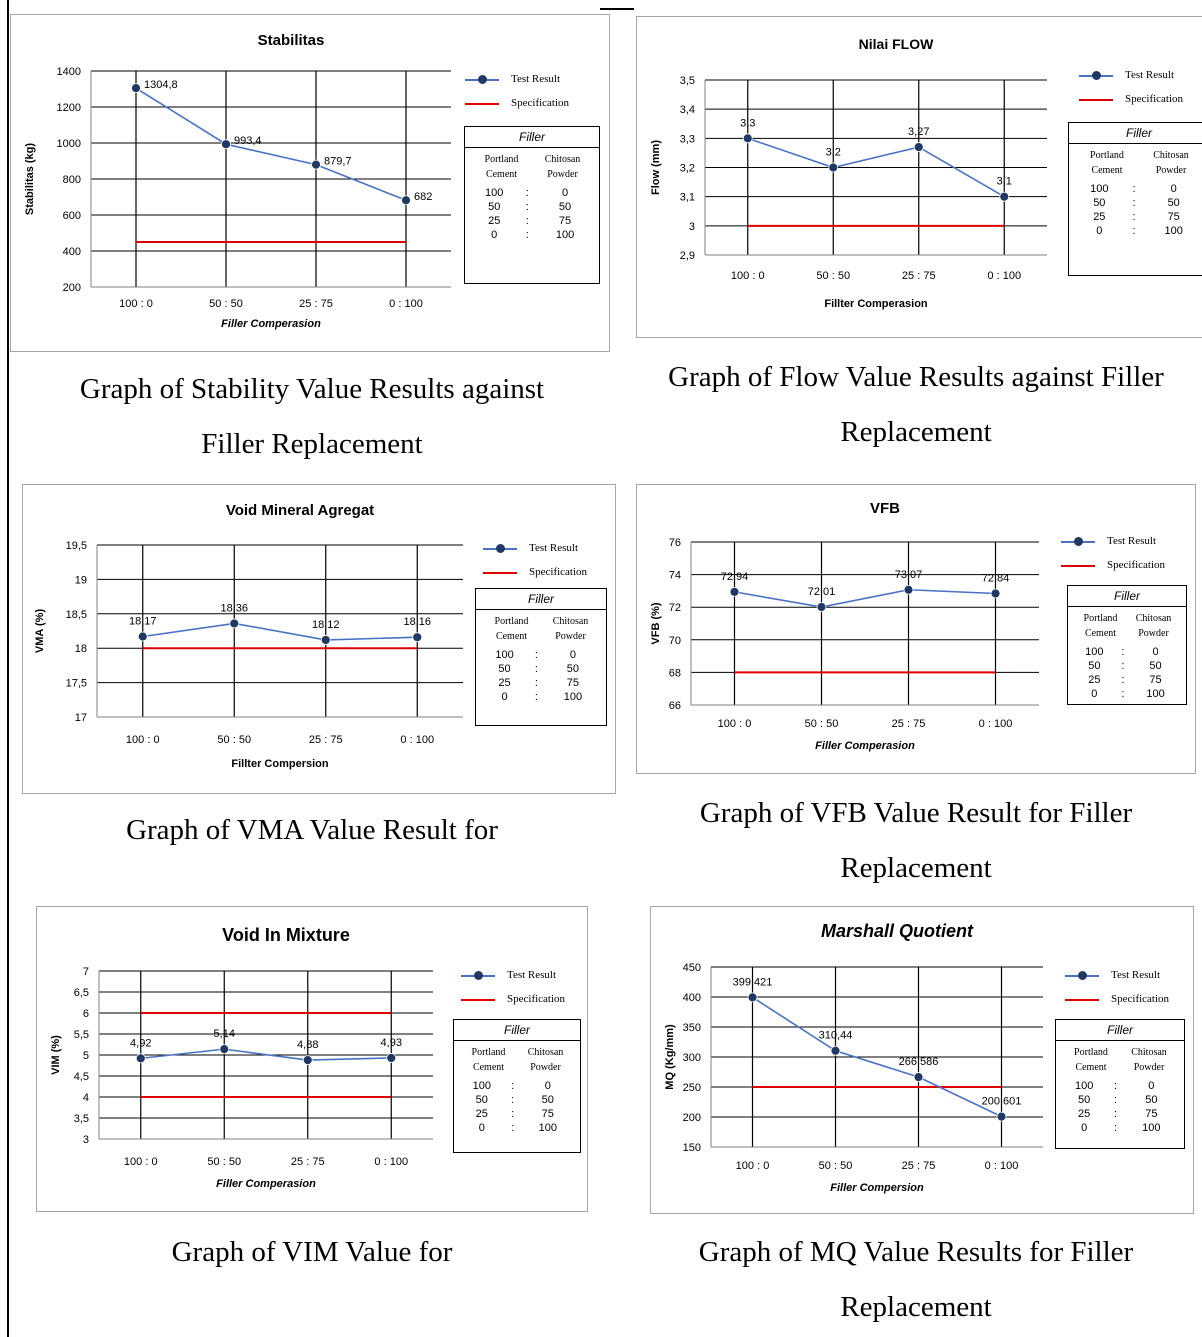 This screenshot has width=1202, height=1337. I want to click on data-label: 4,93, so click(391, 1043).